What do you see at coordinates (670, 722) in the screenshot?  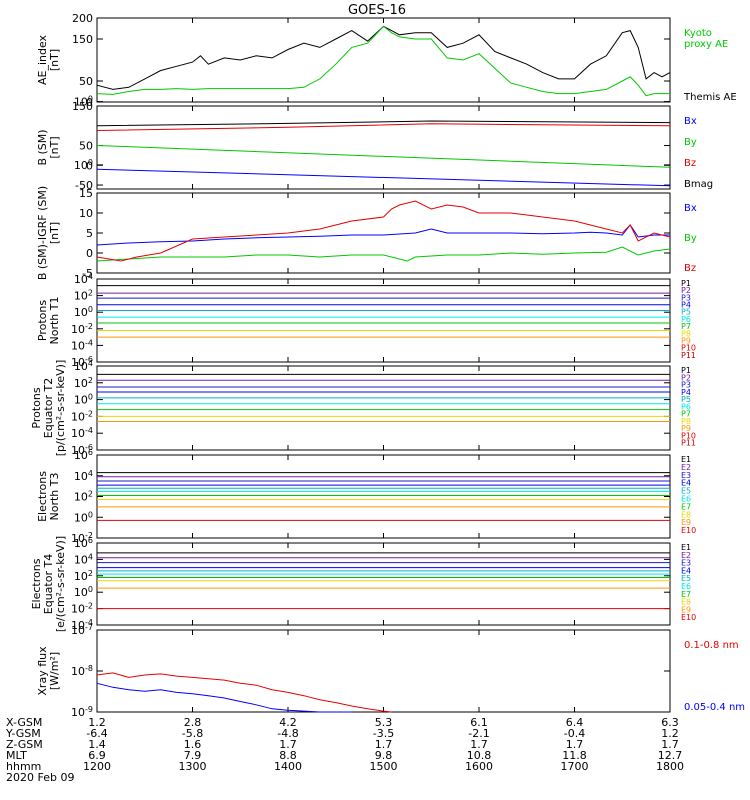 I see `footer-value: 6.3` at bounding box center [670, 722].